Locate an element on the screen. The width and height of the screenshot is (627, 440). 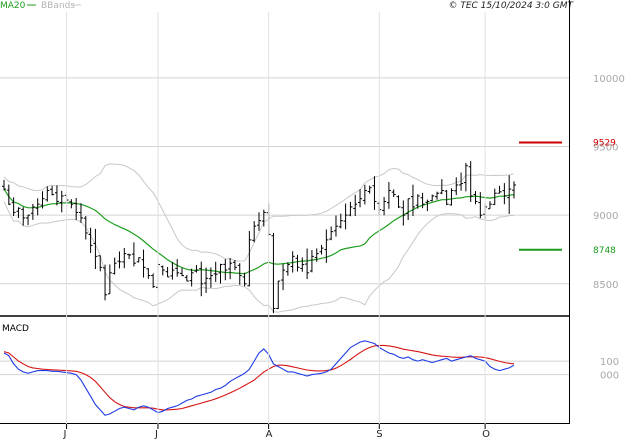
macd-series-signal is located at coordinates (259, 377).